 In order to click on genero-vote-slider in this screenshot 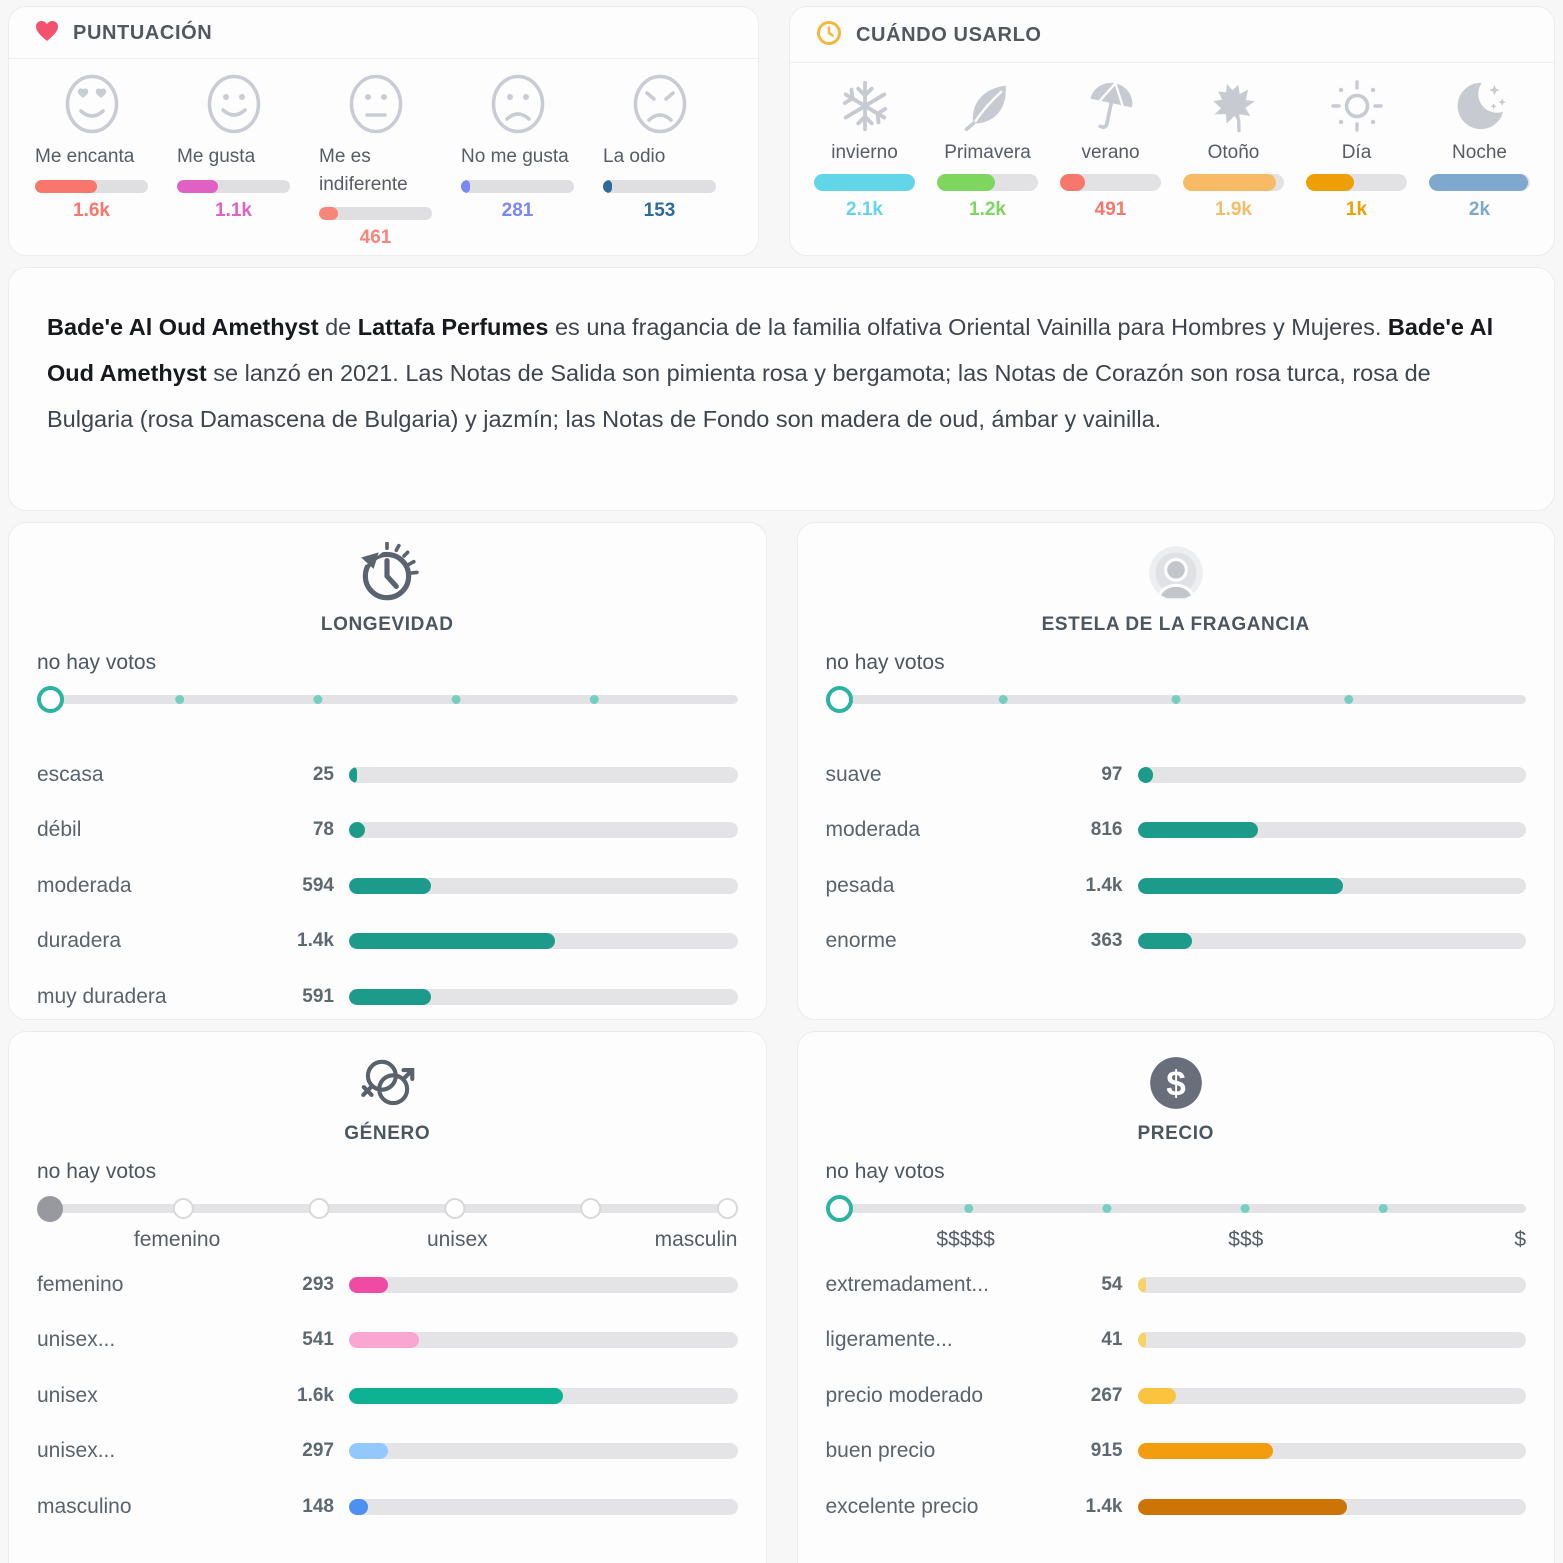, I will do `click(387, 1208)`.